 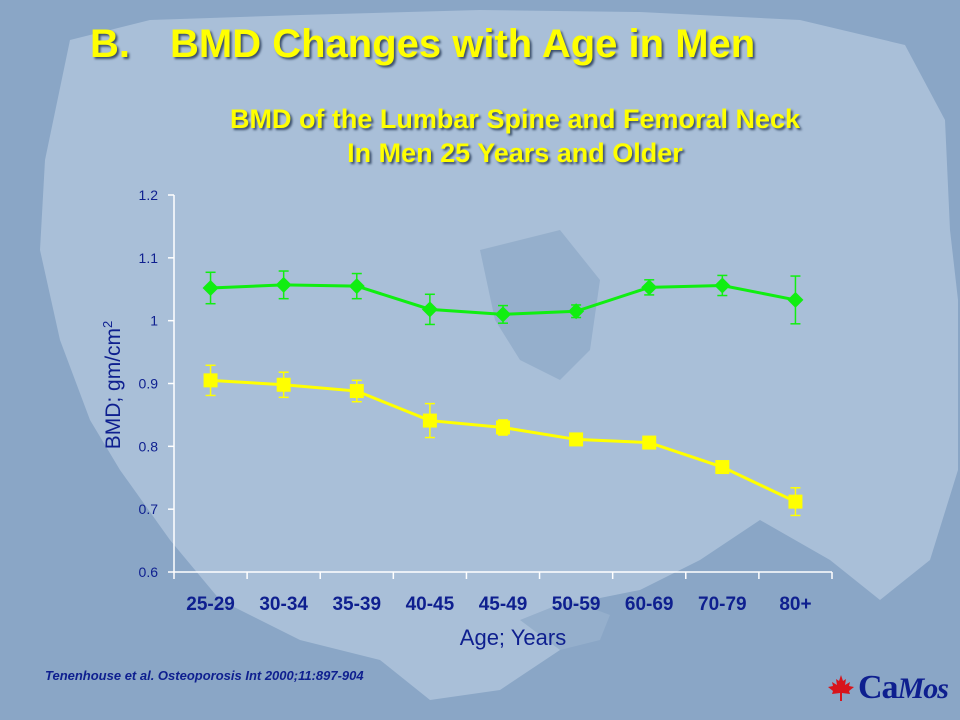 I want to click on slide-title-text: BMD Changes with Age in Men, so click(x=463, y=44).